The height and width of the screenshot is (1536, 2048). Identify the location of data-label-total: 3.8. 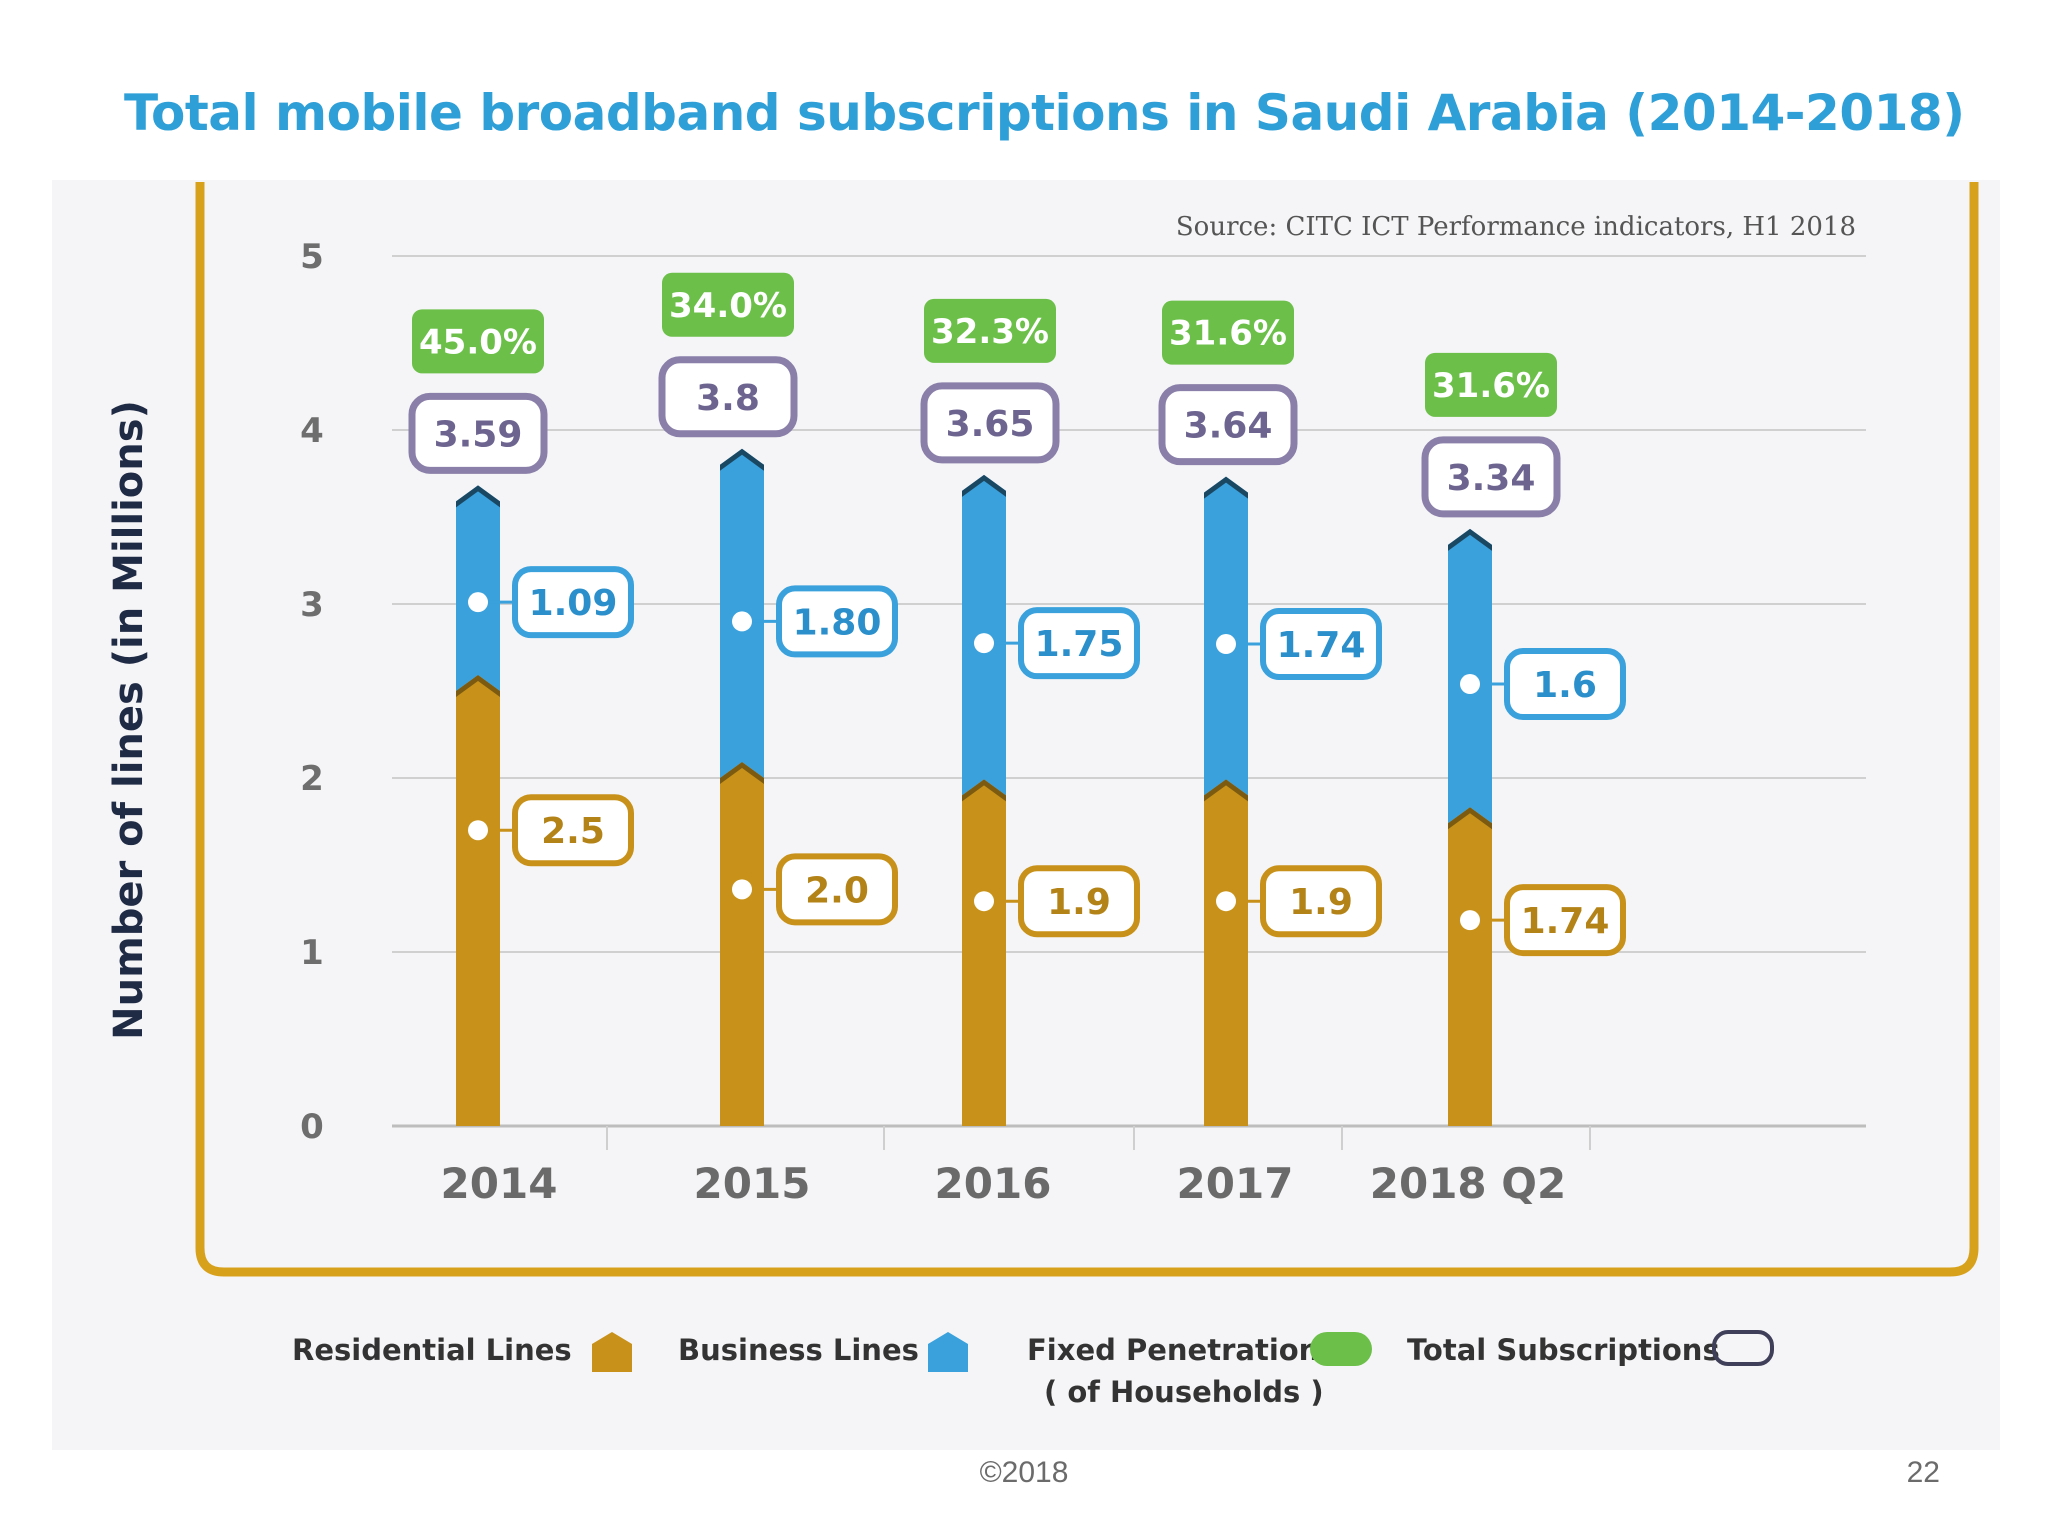
(728, 398).